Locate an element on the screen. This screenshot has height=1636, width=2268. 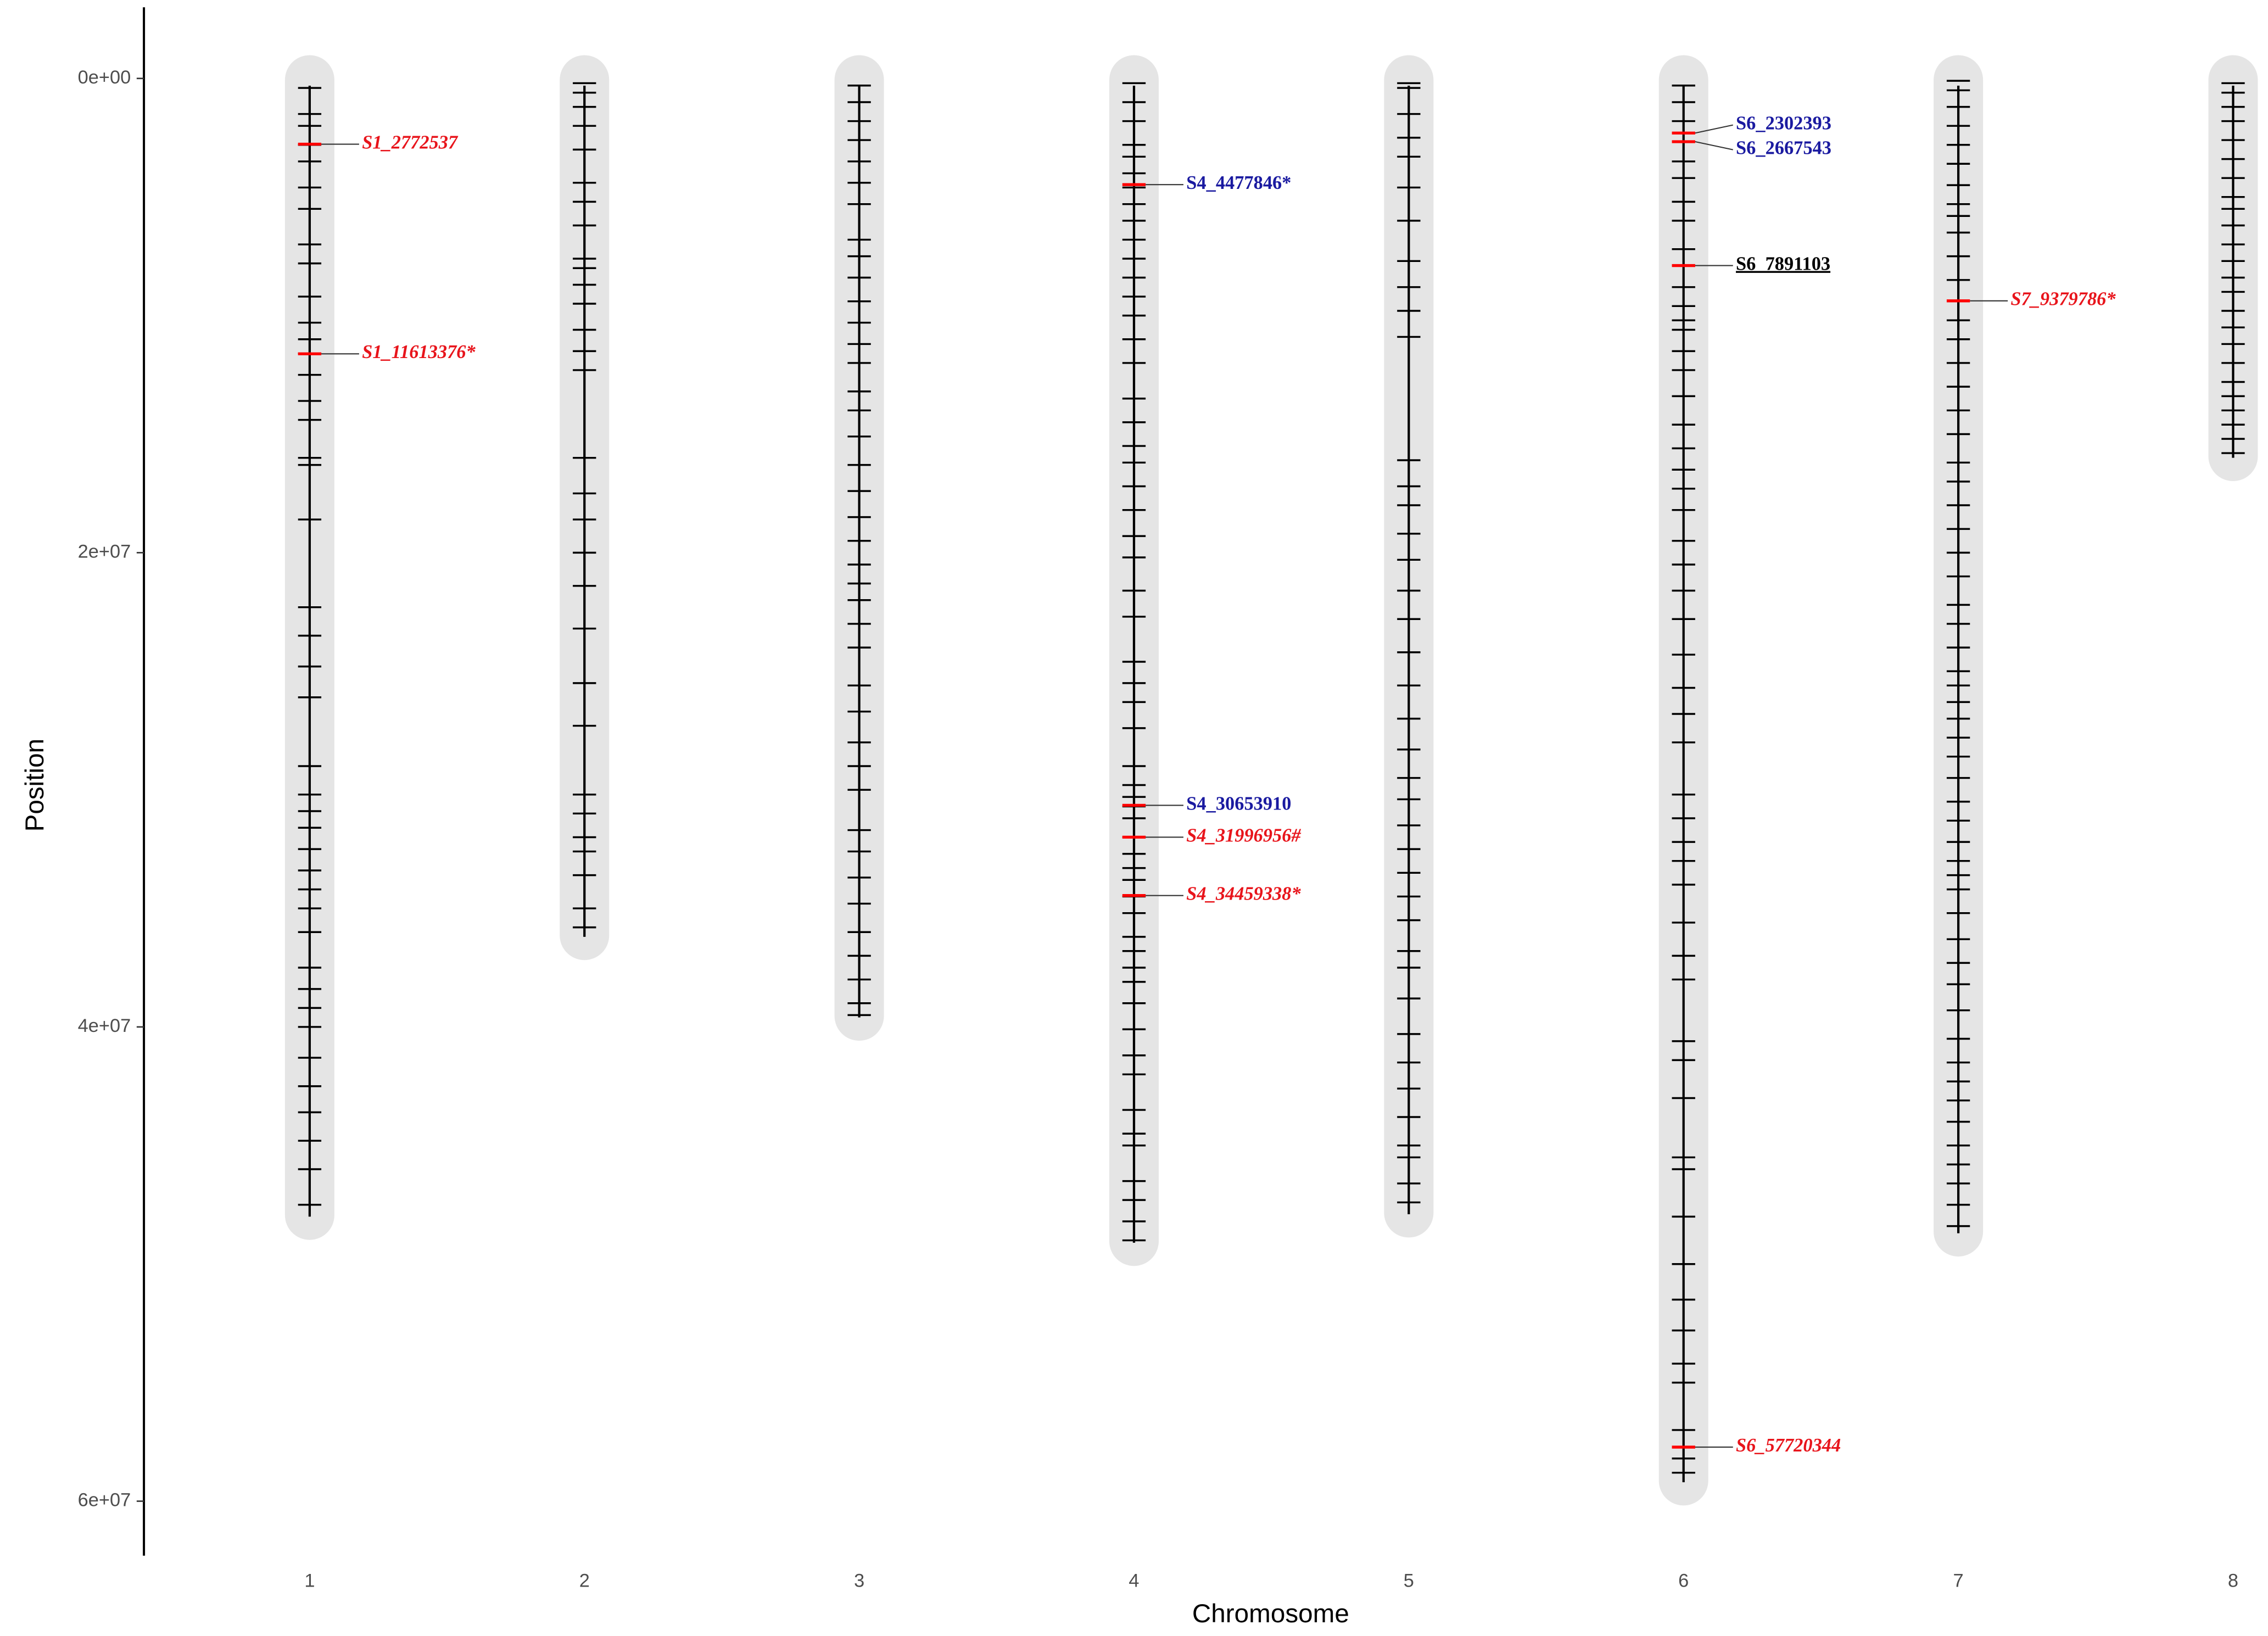
highlight-label: S4_31996956# is located at coordinates (1243, 835).